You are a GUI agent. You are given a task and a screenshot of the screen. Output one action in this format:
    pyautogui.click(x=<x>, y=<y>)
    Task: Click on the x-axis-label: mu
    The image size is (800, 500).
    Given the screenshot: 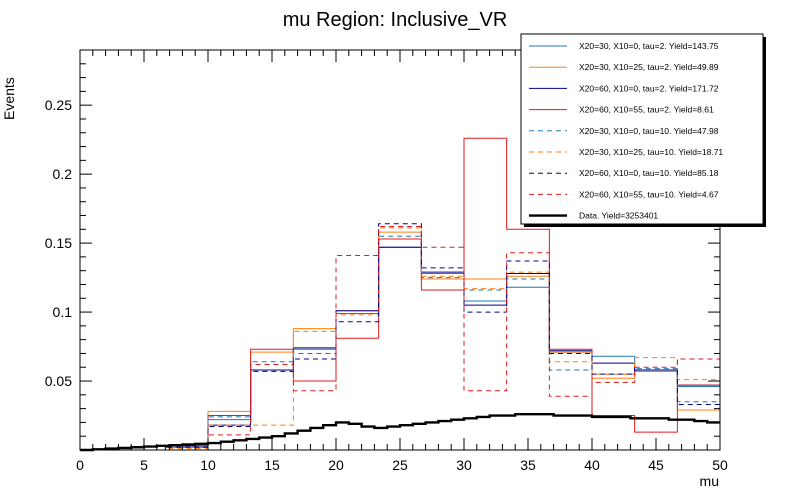 What is the action you would take?
    pyautogui.click(x=709, y=481)
    